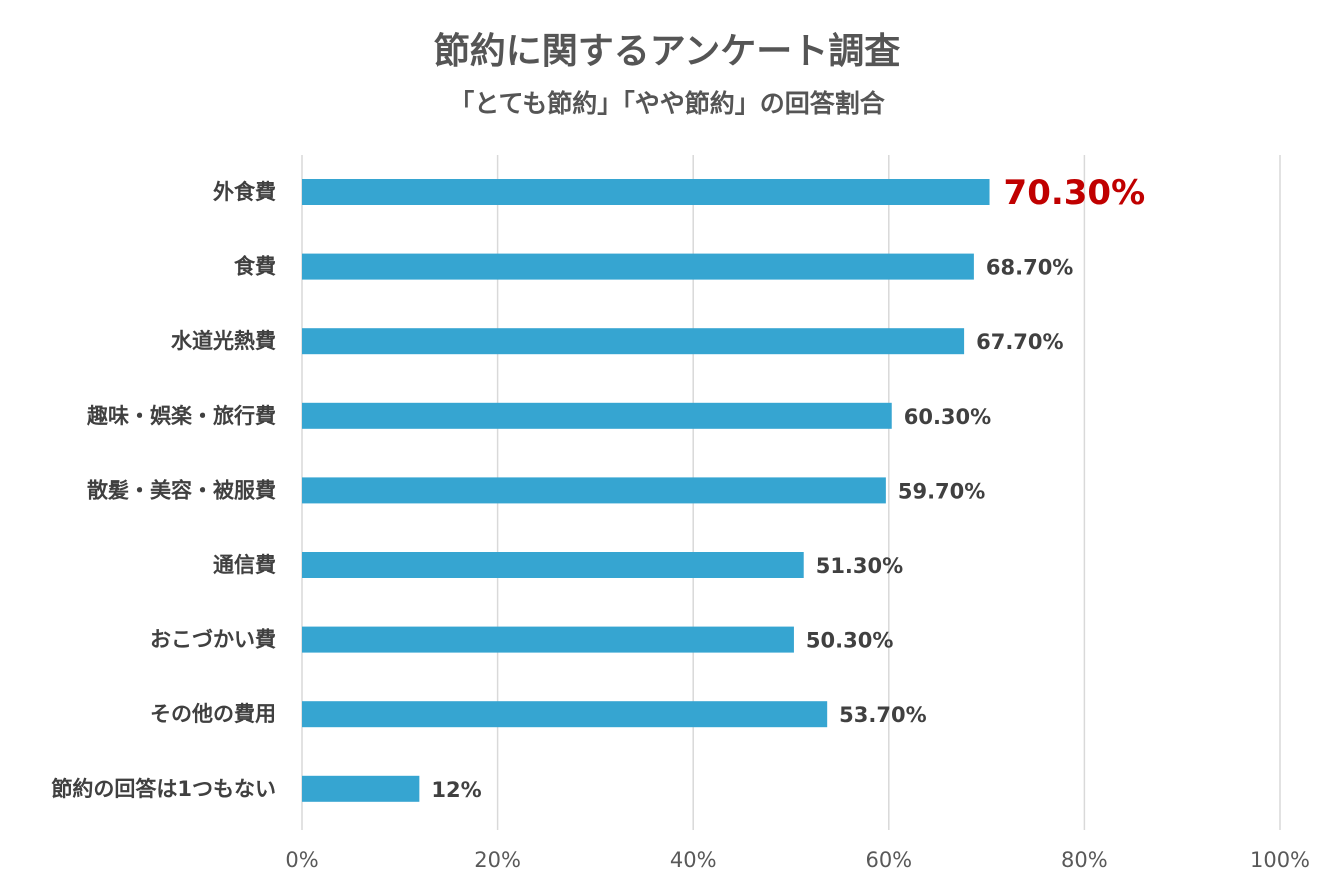  What do you see at coordinates (213, 714) in the screenshot?
I see `category-label: その他の費用` at bounding box center [213, 714].